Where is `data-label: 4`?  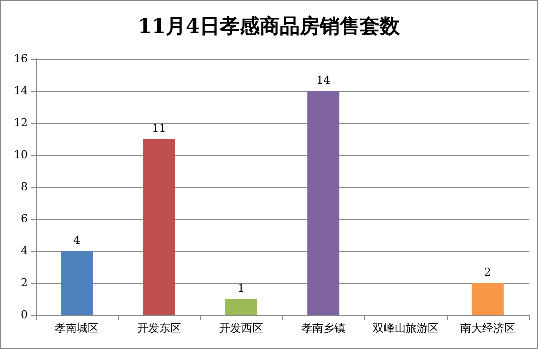 data-label: 4 is located at coordinates (77, 240).